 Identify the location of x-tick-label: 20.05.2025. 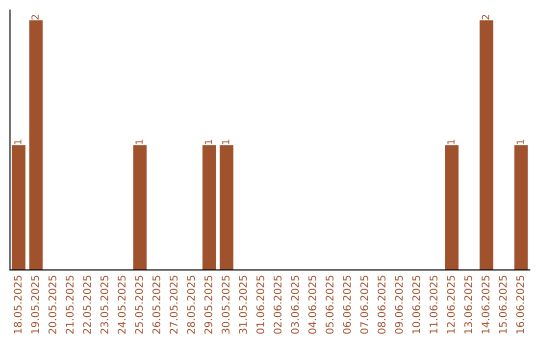
(52, 305).